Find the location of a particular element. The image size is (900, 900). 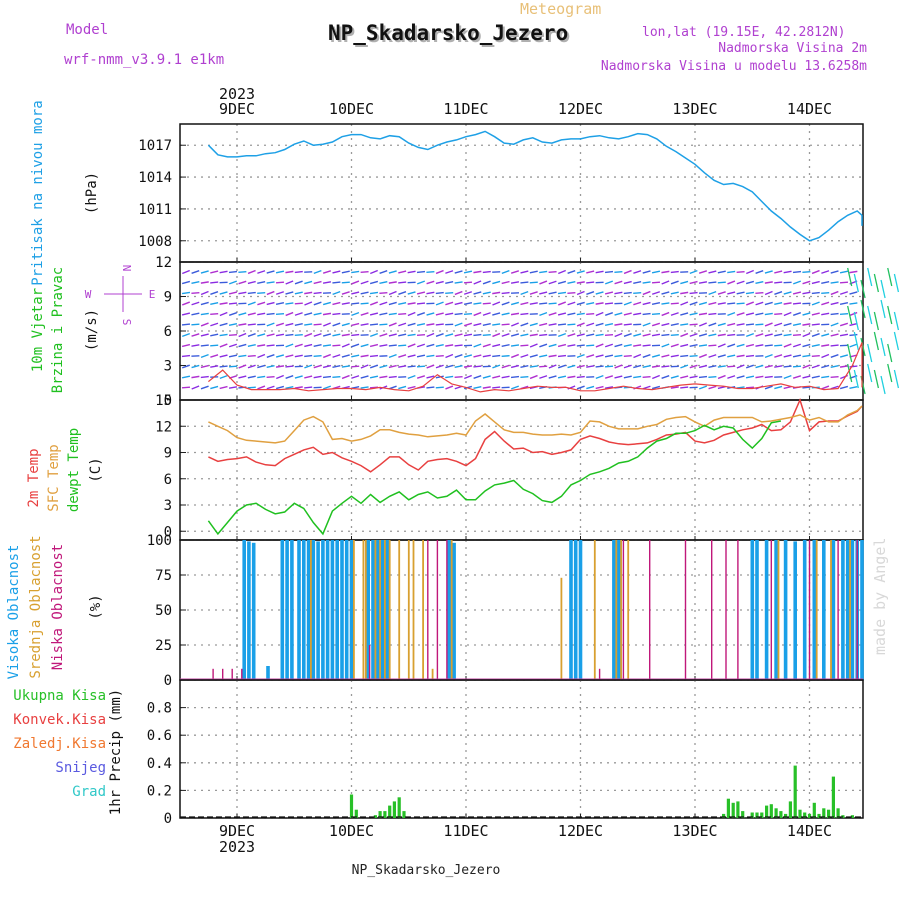

temperature-ylabel-2m: 2m Temp is located at coordinates (34, 477).